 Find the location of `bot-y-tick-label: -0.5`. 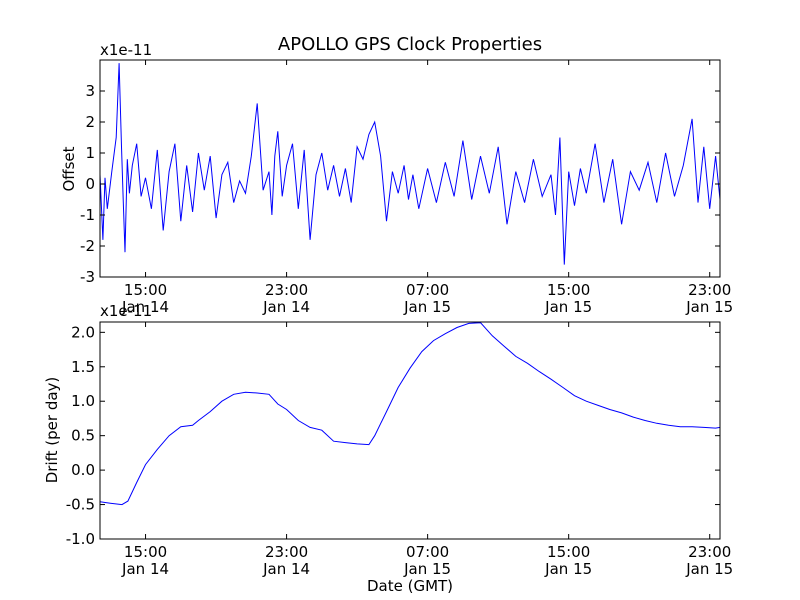

bot-y-tick-label: -0.5 is located at coordinates (80, 505).